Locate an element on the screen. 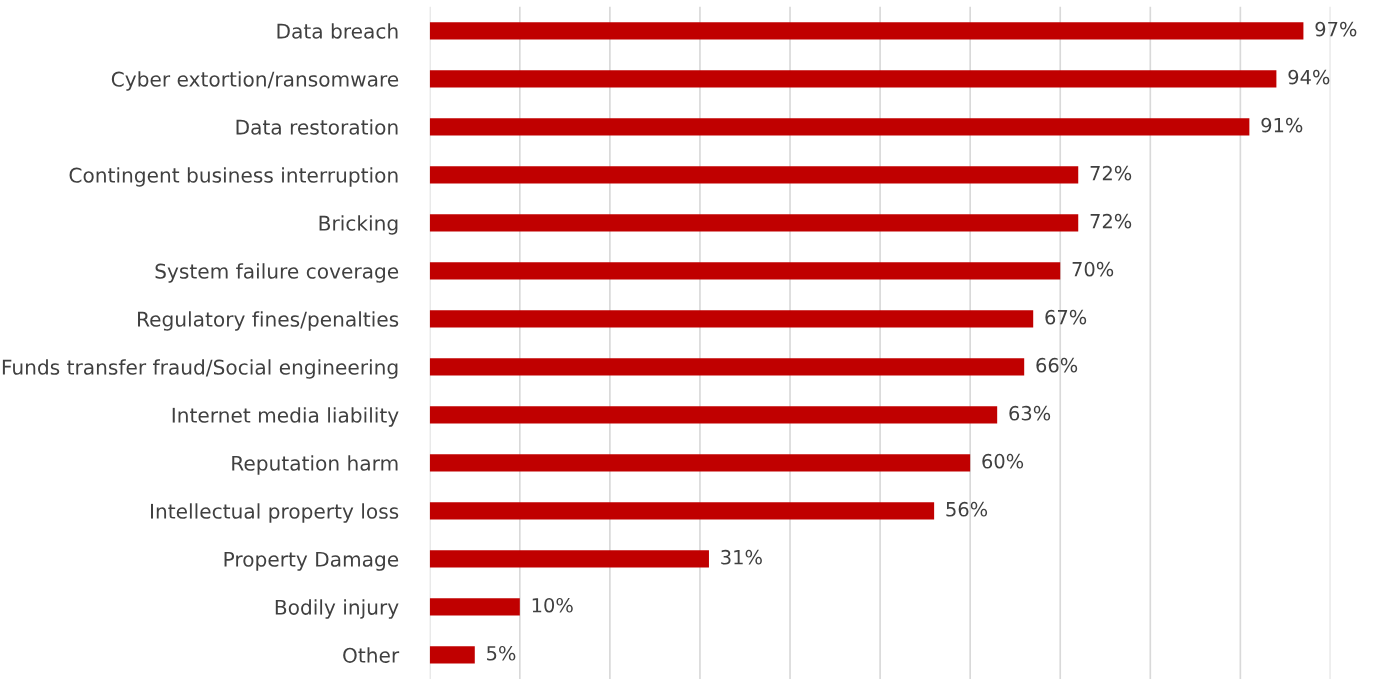 This screenshot has height=681, width=1373. data-label: 56% is located at coordinates (967, 509).